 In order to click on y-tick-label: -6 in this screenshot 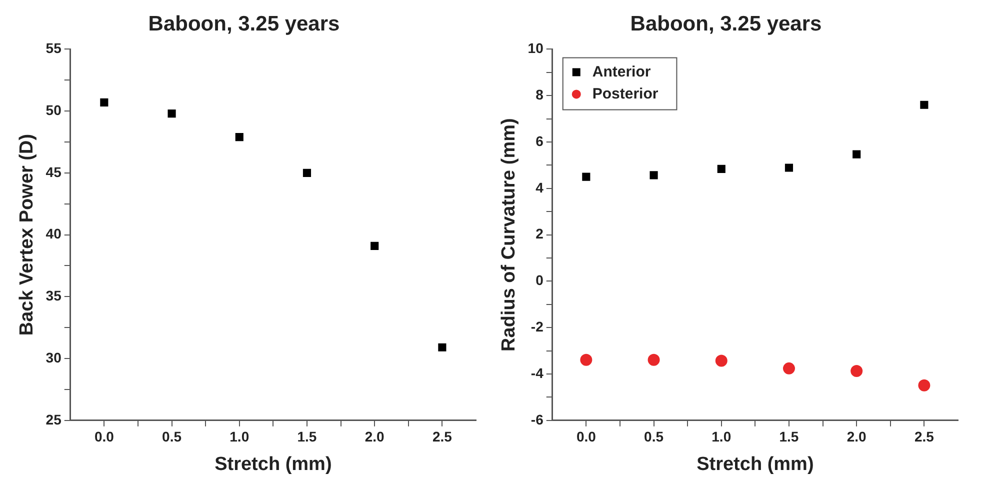, I will do `click(537, 419)`.